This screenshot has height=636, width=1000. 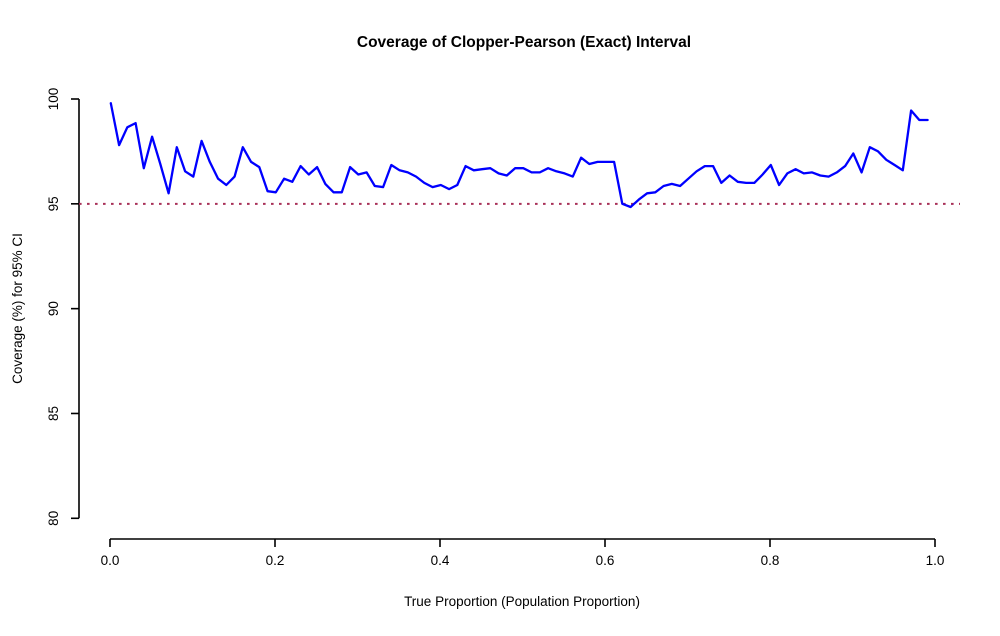 I want to click on x-axis-ticks: 0.0 0.2 0.4 0.6 0.8 1.0, so click(x=523, y=553).